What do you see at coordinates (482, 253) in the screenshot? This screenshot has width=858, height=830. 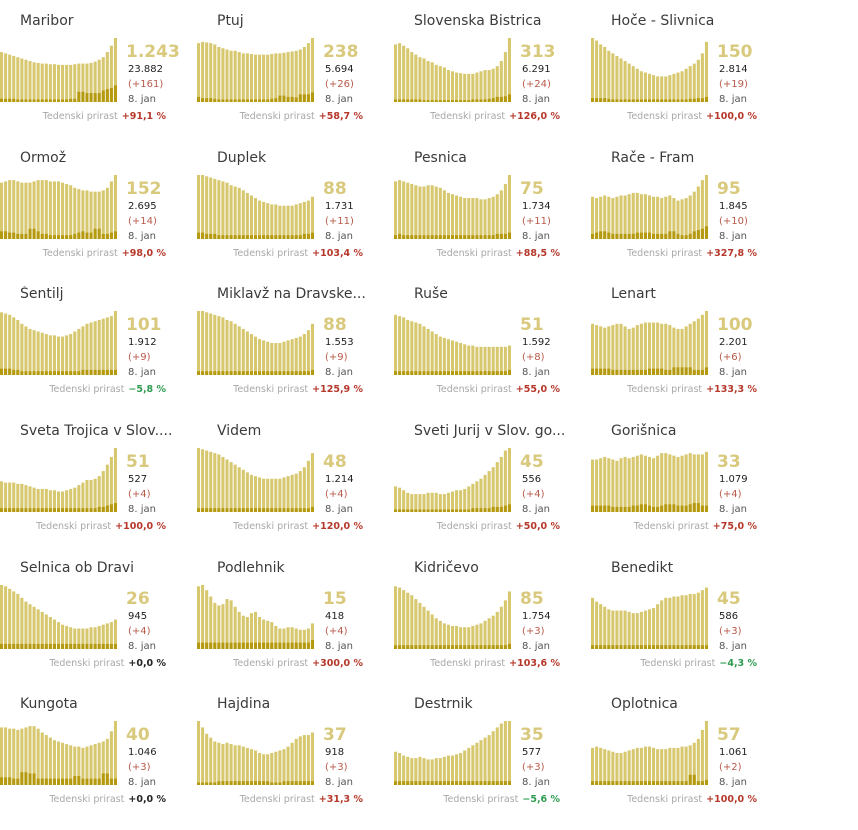 I see `weekly-growth: Tedenski prirast +88,5 %` at bounding box center [482, 253].